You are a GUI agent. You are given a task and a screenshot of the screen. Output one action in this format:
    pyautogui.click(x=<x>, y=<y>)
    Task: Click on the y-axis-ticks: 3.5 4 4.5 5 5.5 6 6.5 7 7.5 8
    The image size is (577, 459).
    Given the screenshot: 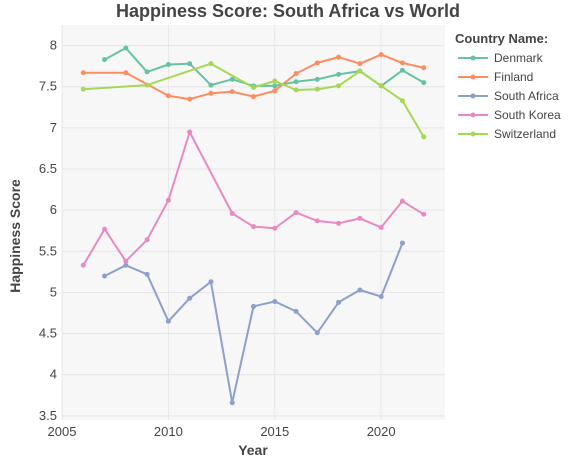 What is the action you would take?
    pyautogui.click(x=48, y=230)
    